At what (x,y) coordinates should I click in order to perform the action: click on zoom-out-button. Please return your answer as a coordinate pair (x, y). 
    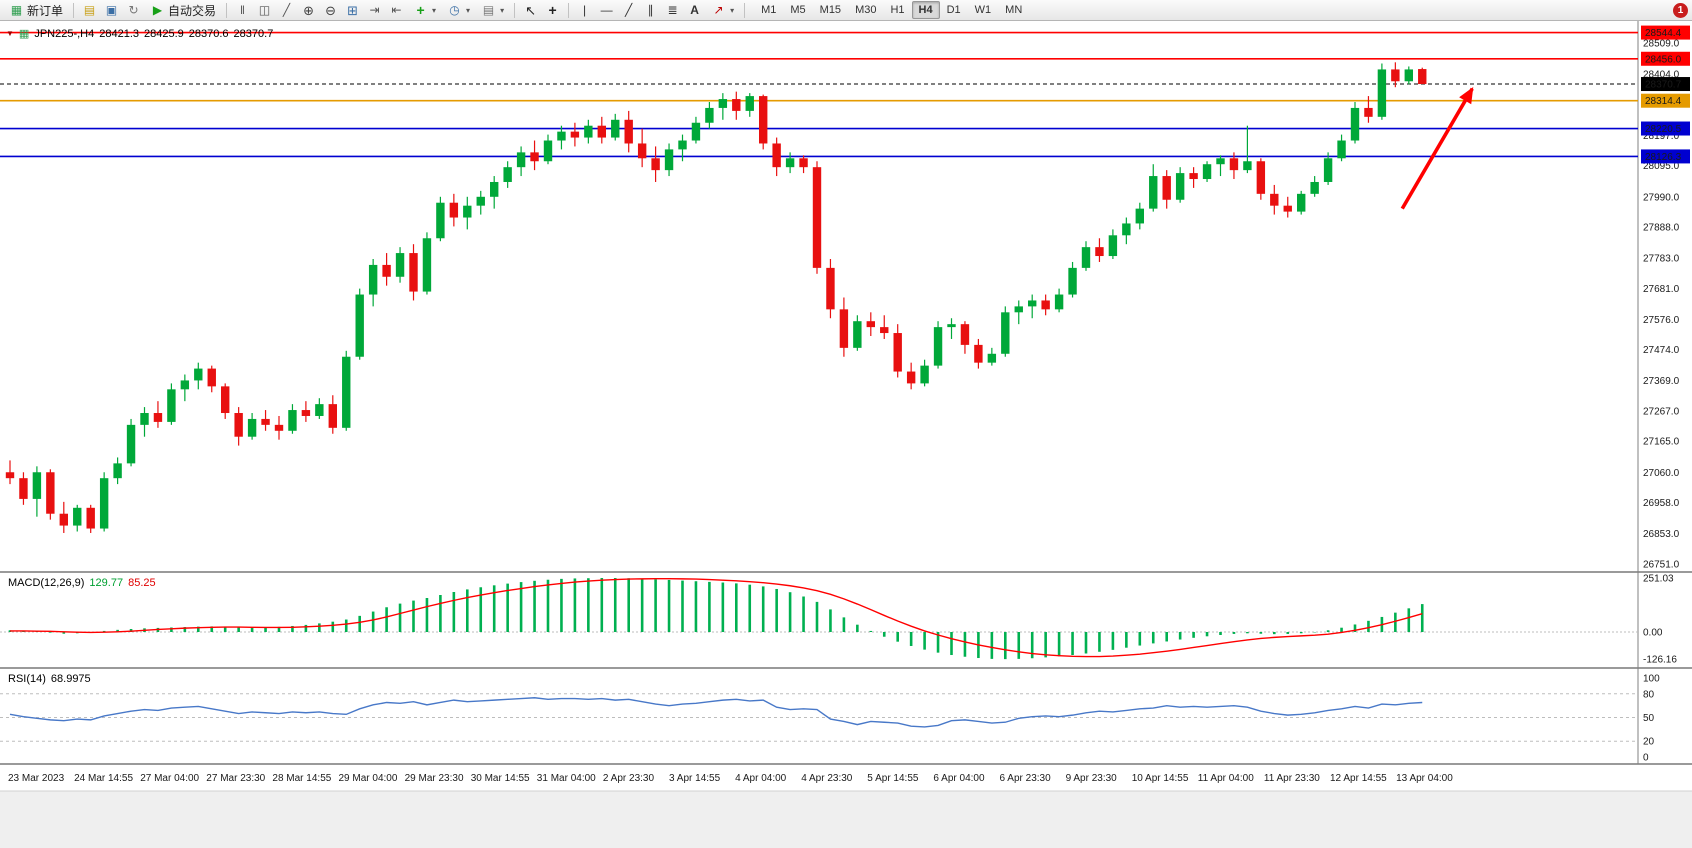
    Looking at the image, I should click on (330, 10).